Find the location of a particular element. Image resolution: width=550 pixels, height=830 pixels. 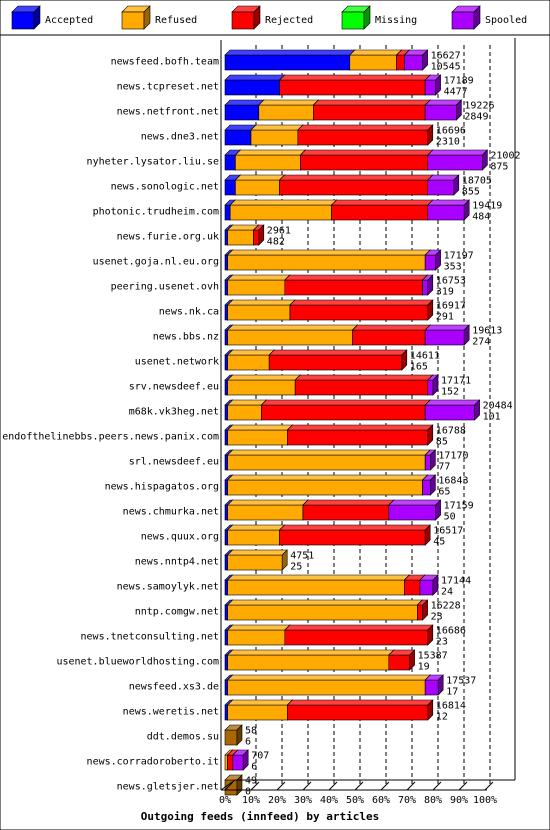

data-label-accepted: 484 is located at coordinates (481, 217).